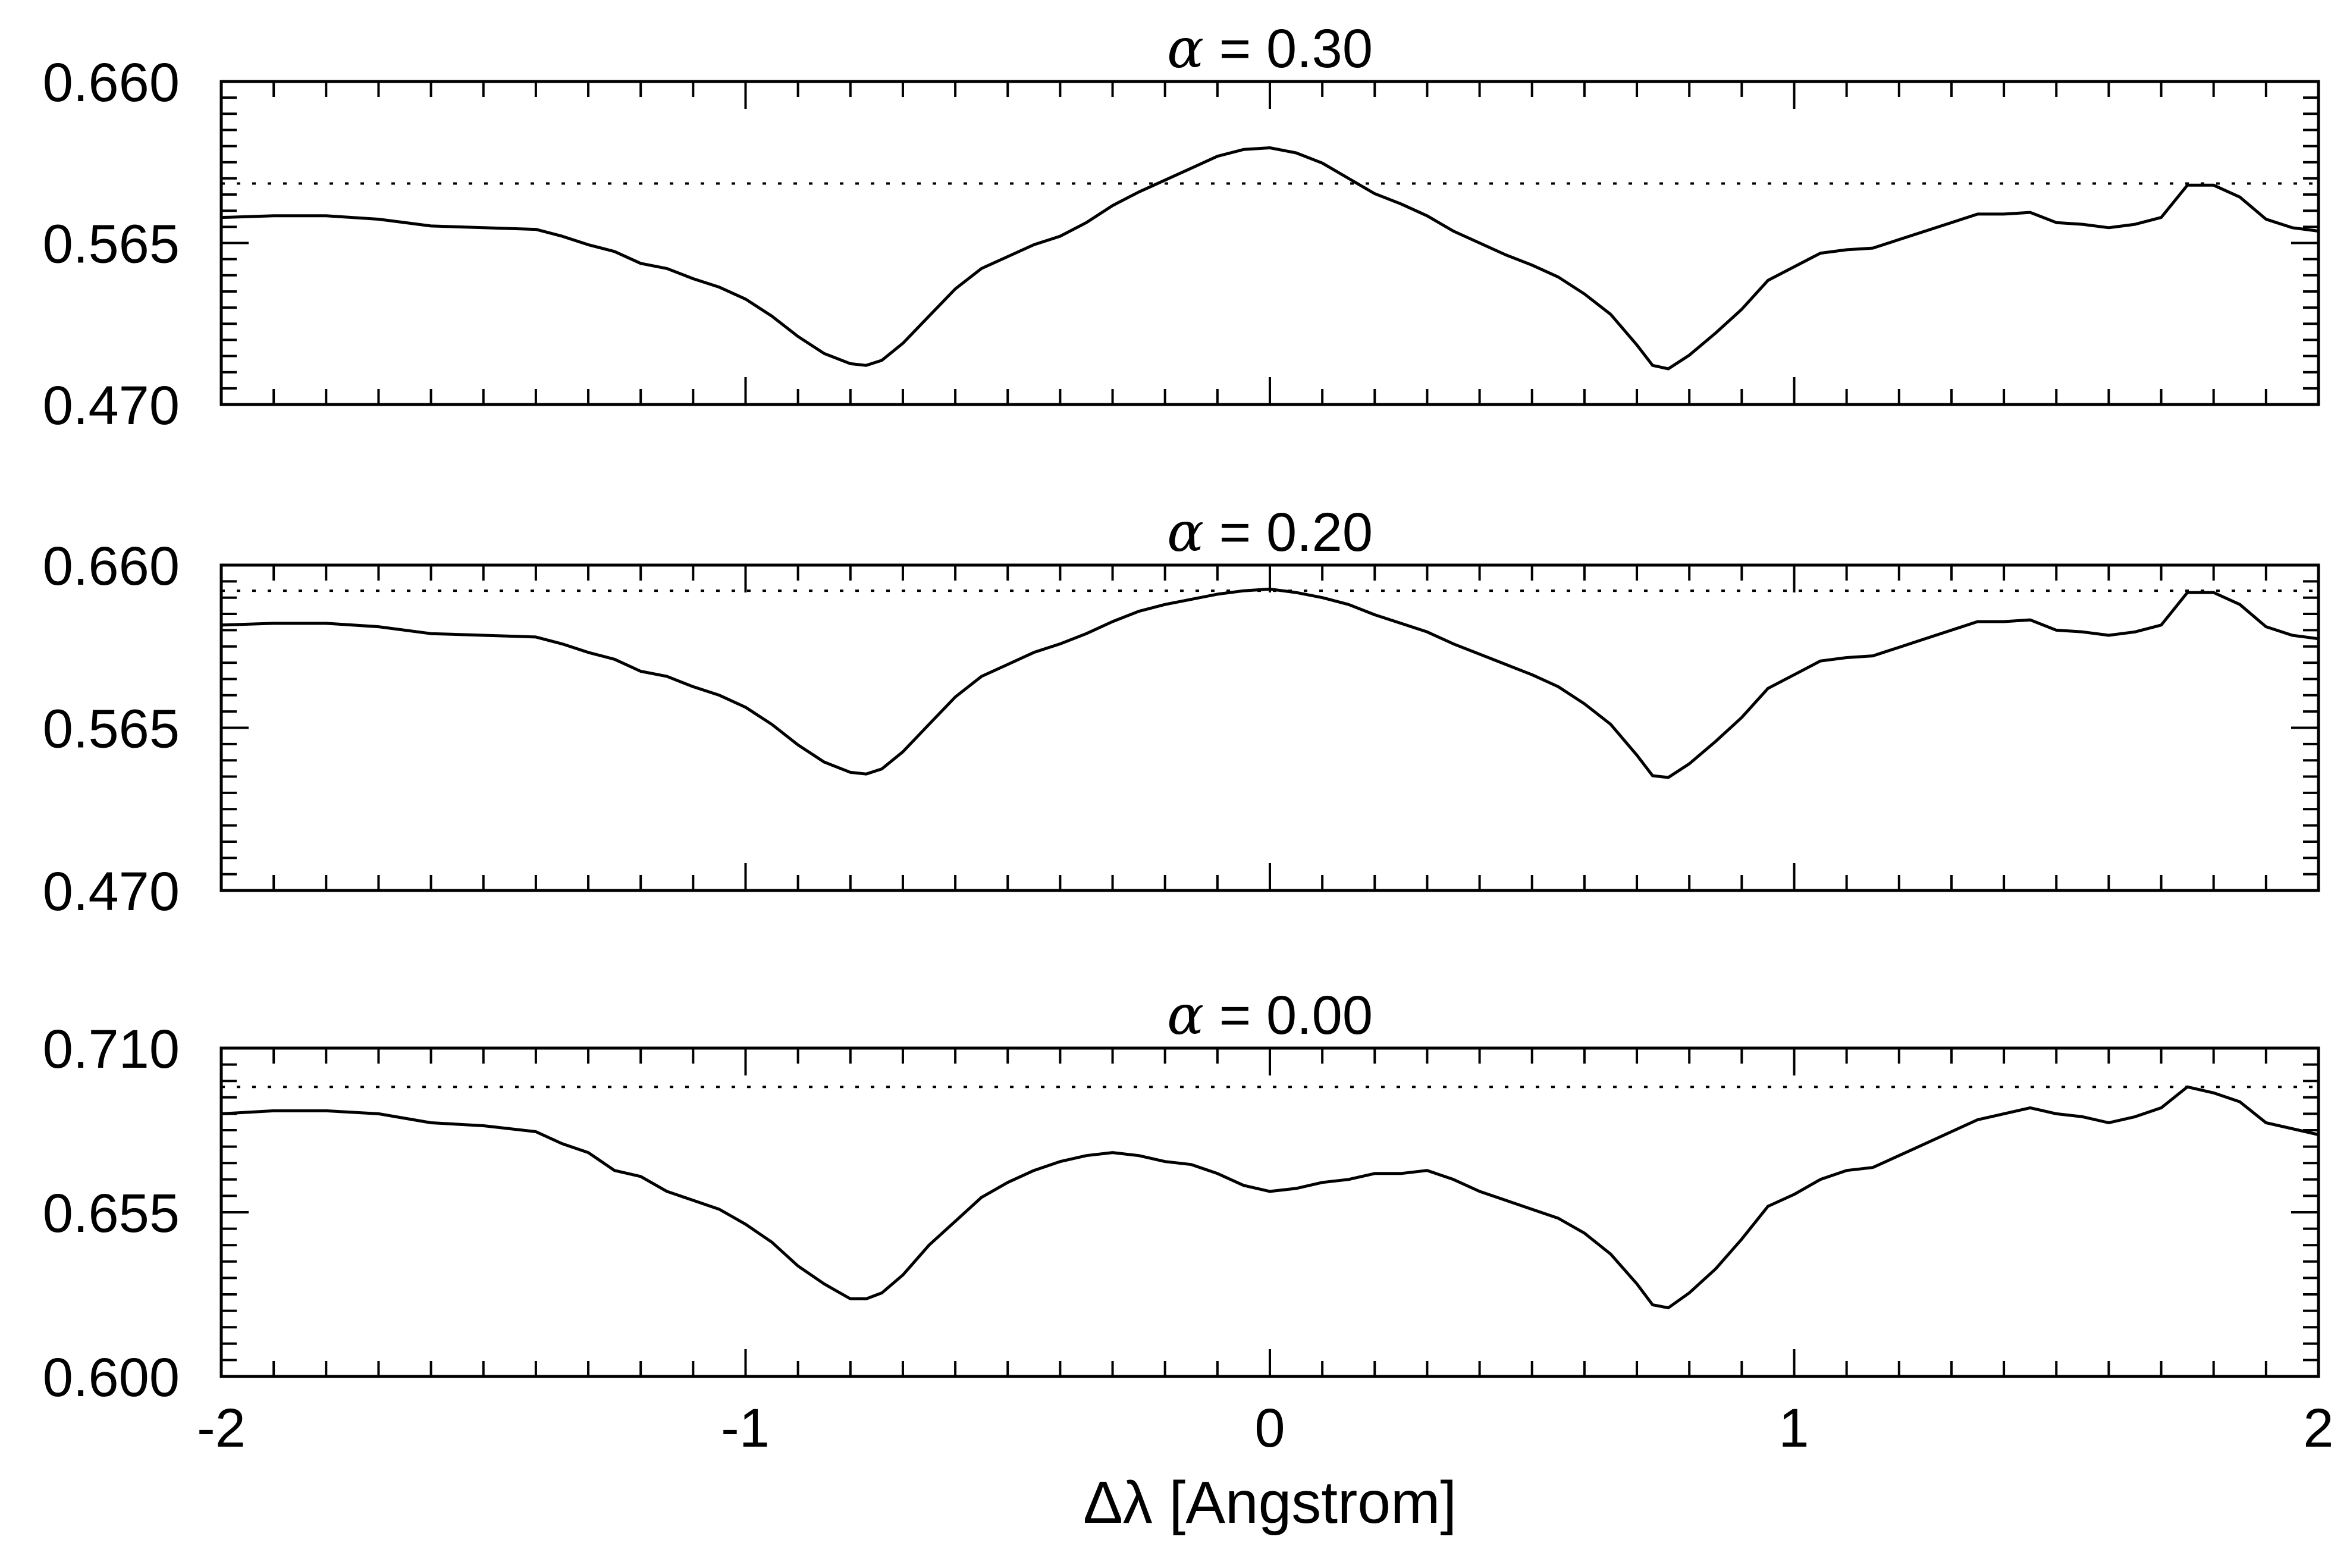 The height and width of the screenshot is (1568, 2350). Describe the element at coordinates (1794, 1428) in the screenshot. I see `x-tick-label: 1` at that location.